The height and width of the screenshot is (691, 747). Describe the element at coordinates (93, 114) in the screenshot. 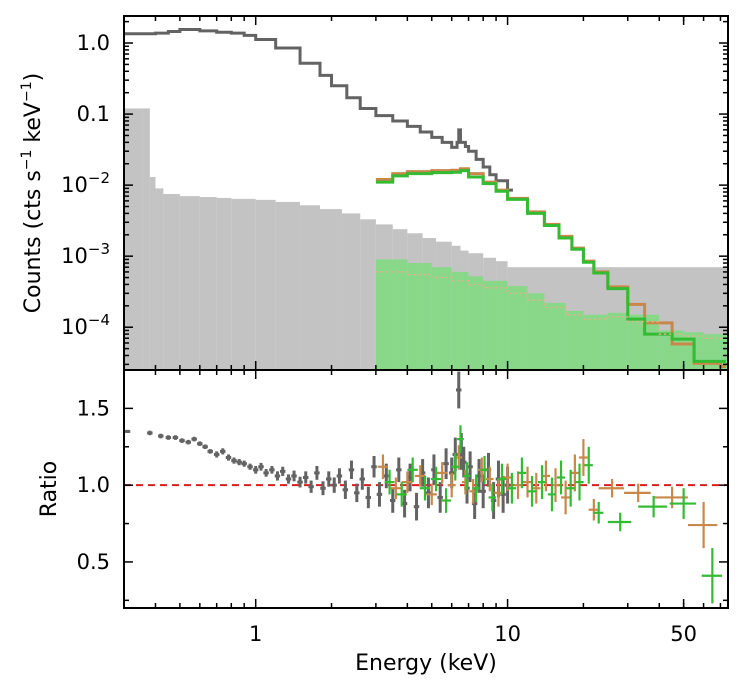

I see `y-tick-label: 0.1` at that location.